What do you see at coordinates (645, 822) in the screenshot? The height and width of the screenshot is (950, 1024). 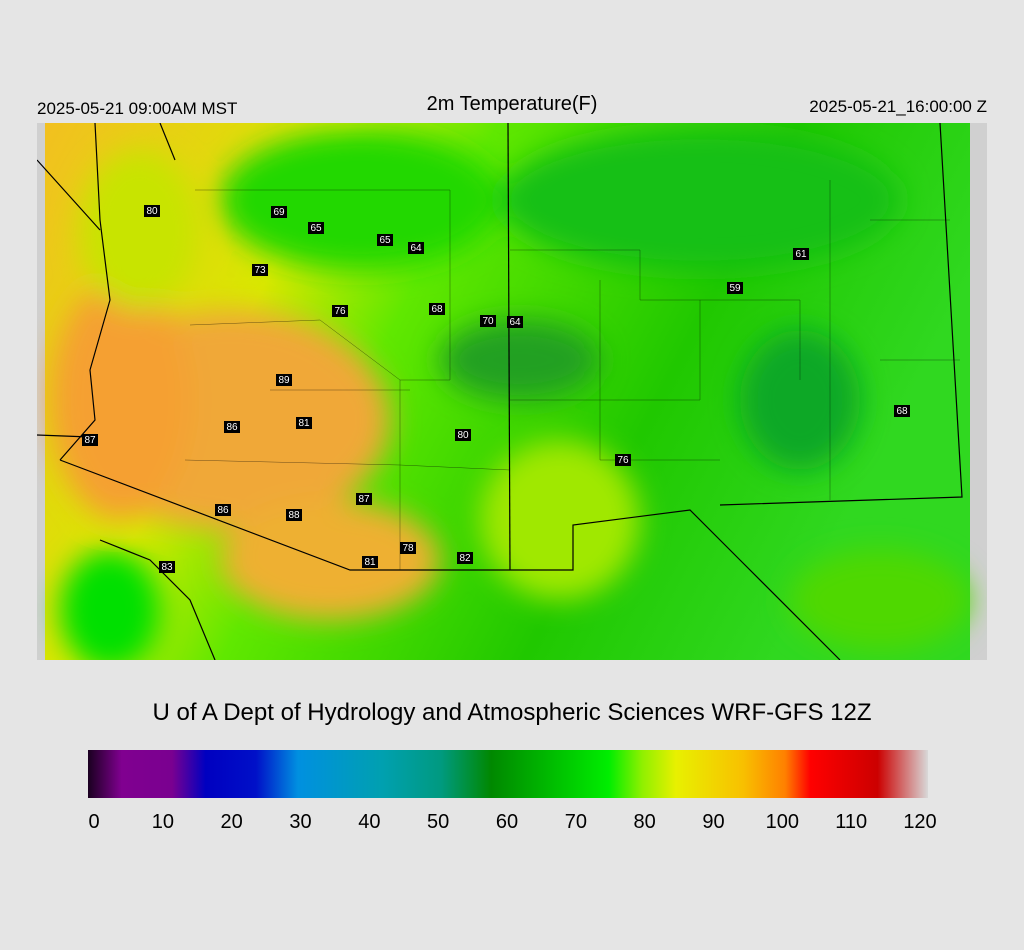 I see `colorbar-tick-label: 80` at bounding box center [645, 822].